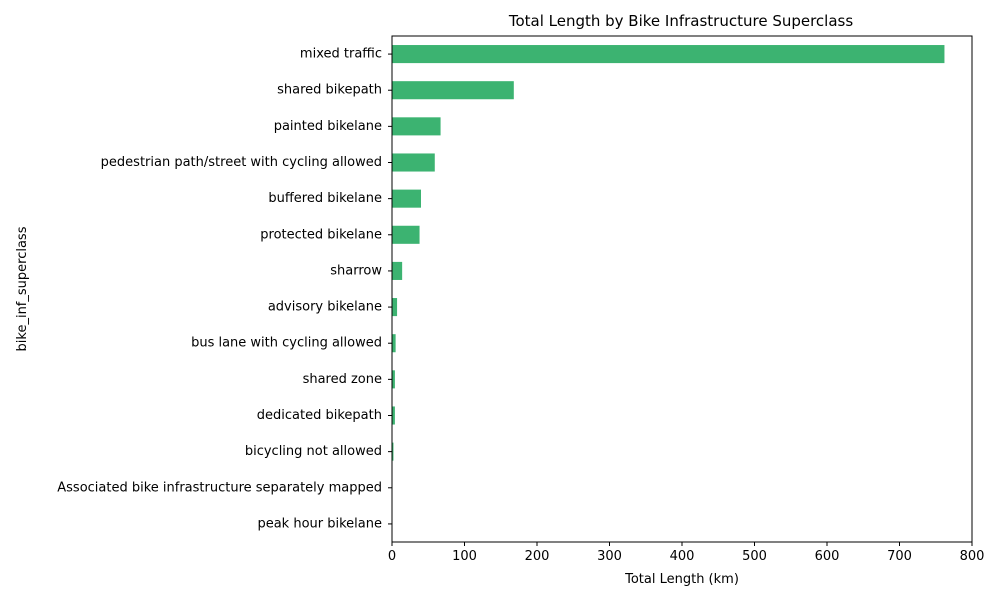 The width and height of the screenshot is (1000, 604). What do you see at coordinates (609, 556) in the screenshot?
I see `x-tick-label: 300` at bounding box center [609, 556].